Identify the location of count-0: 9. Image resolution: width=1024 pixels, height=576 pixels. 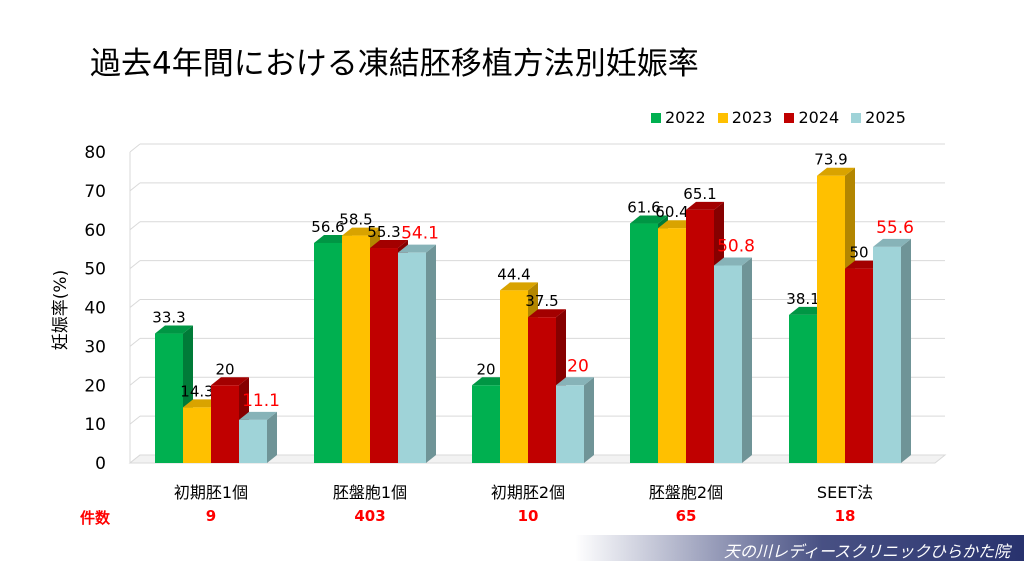
(211, 516).